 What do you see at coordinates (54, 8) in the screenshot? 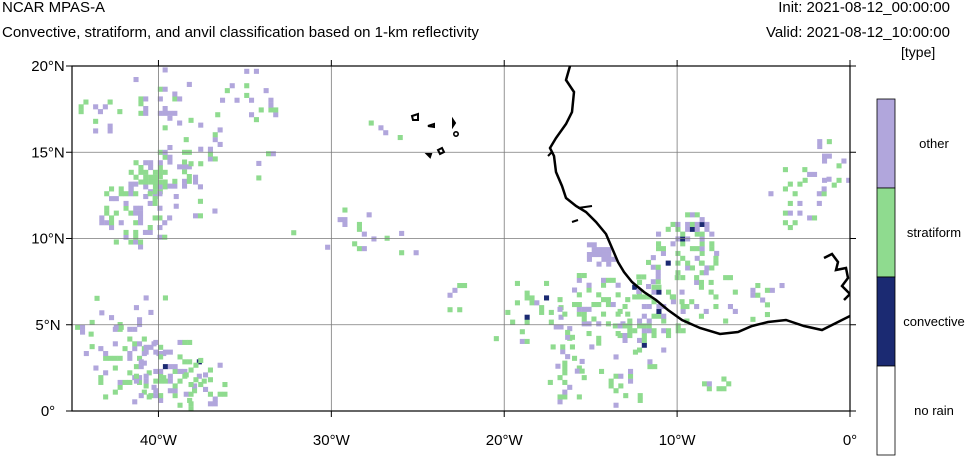
I see `map-title: NCAR MPAS-A` at bounding box center [54, 8].